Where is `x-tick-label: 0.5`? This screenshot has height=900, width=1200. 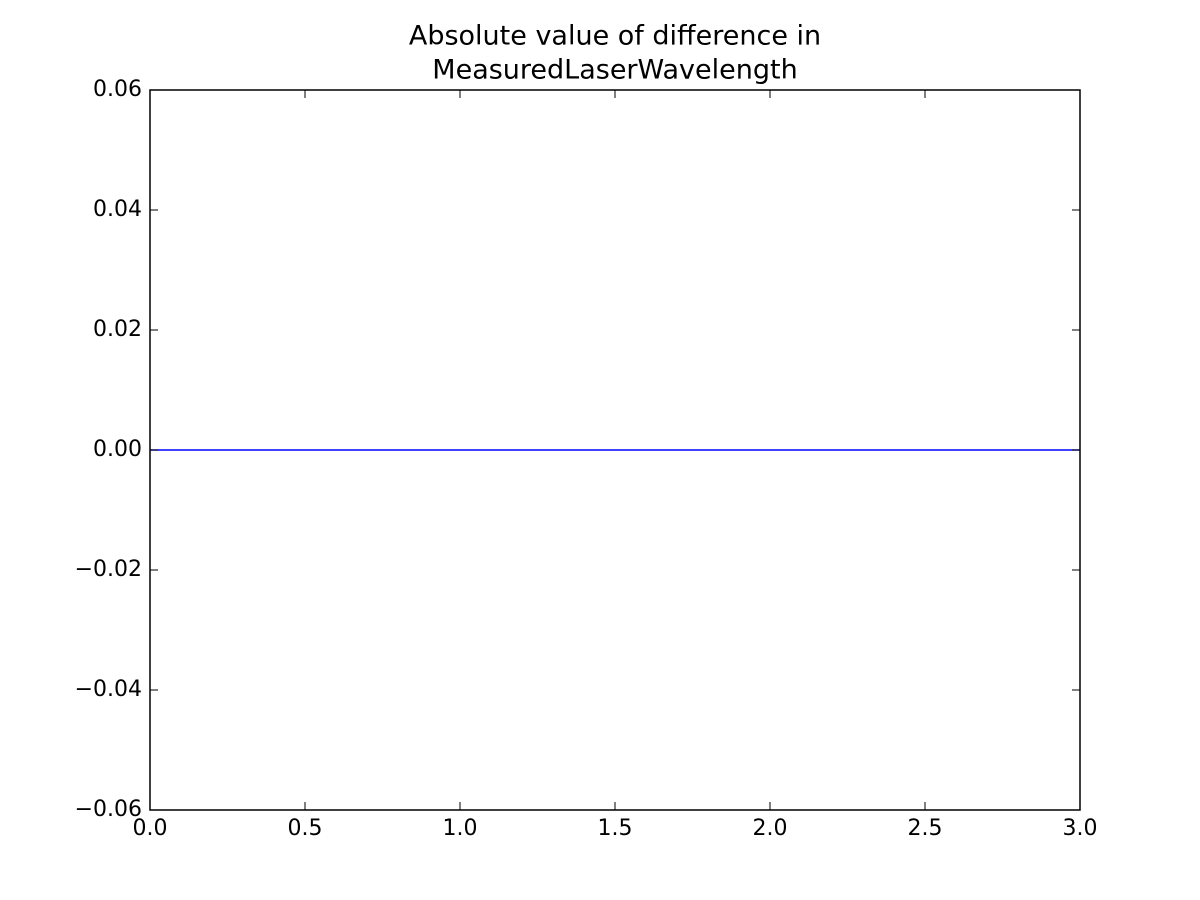 x-tick-label: 0.5 is located at coordinates (305, 828).